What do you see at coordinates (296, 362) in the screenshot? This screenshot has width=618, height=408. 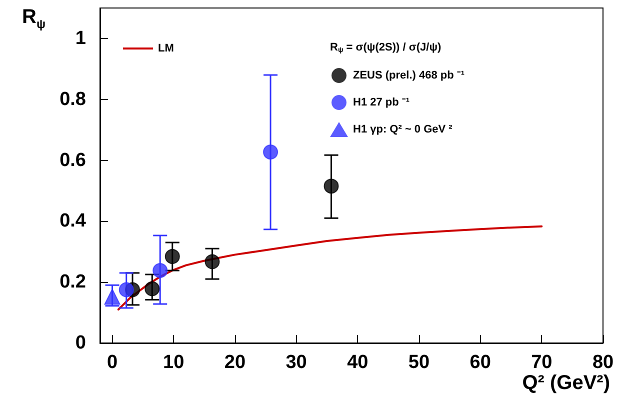 I see `x-tick-label: 30` at bounding box center [296, 362].